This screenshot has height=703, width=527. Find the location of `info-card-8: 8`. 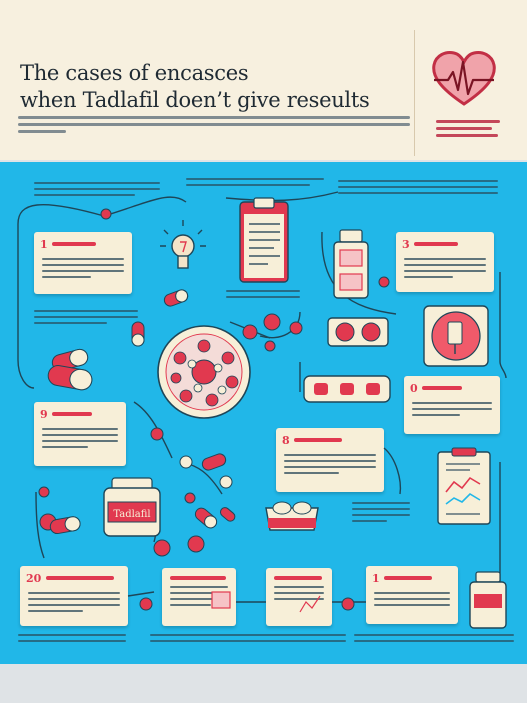

info-card-8: 8 is located at coordinates (330, 460).